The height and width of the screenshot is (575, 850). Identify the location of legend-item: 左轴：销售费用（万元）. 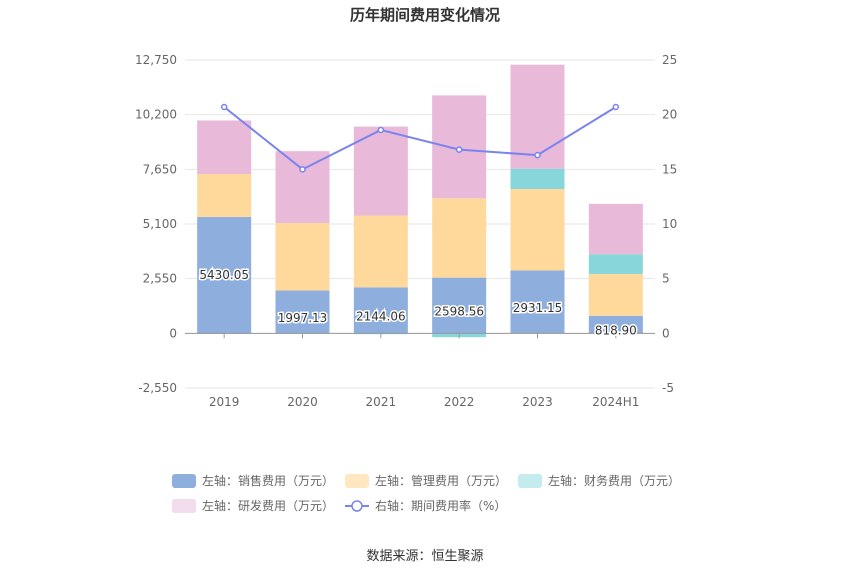
(253, 480).